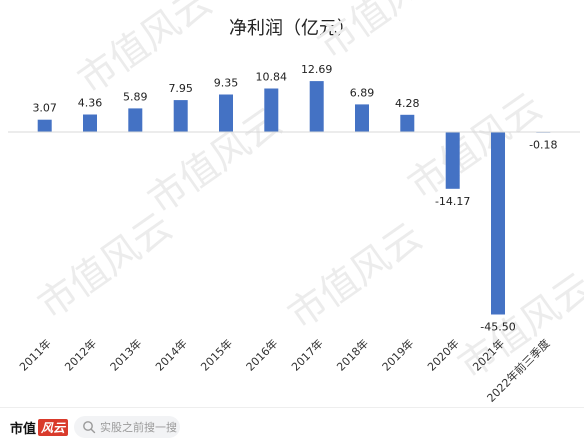 The image size is (584, 444). Describe the element at coordinates (497, 327) in the screenshot. I see `value-label-10: -45.50` at that location.